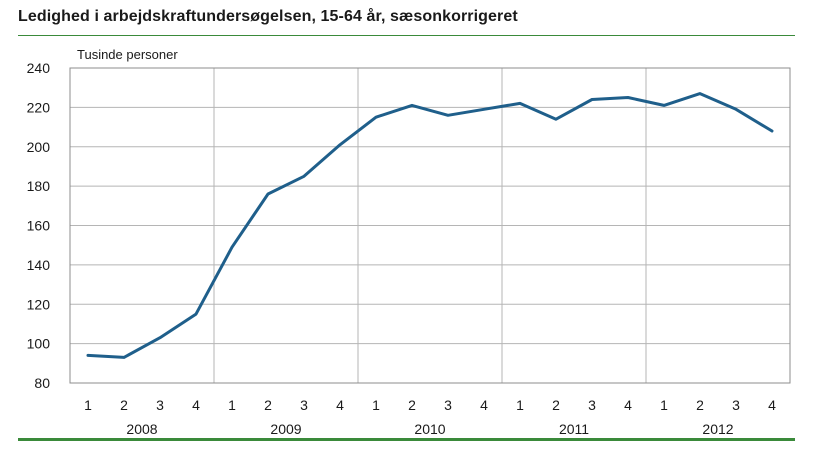 This screenshot has width=837, height=451. I want to click on x-tick-label-17: 2, so click(700, 405).